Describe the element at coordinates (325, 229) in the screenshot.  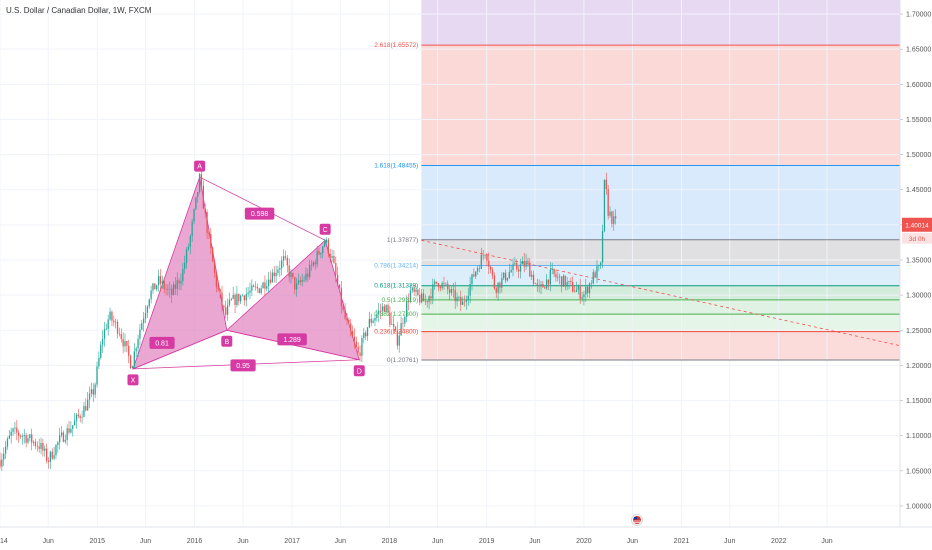
I see `pattern-point-c-marker` at that location.